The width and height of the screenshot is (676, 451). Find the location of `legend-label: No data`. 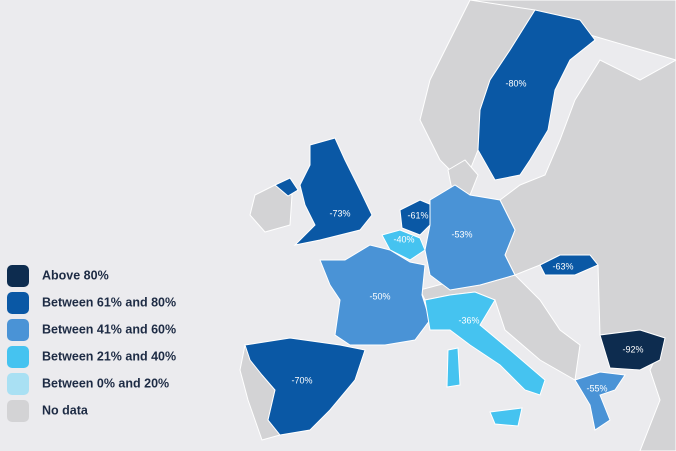

legend-label: No data is located at coordinates (65, 410).